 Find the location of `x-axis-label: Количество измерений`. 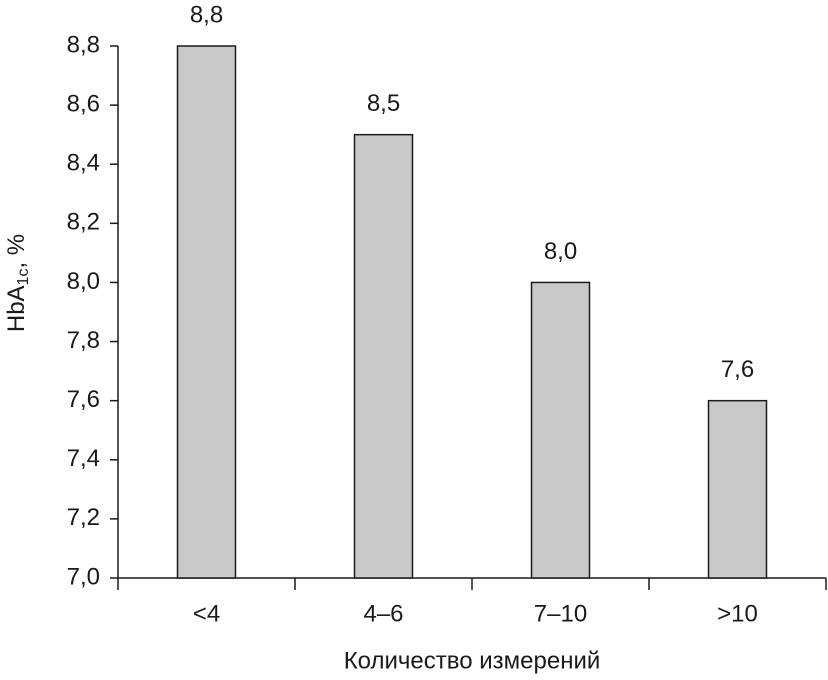

x-axis-label: Количество измерений is located at coordinates (472, 660).